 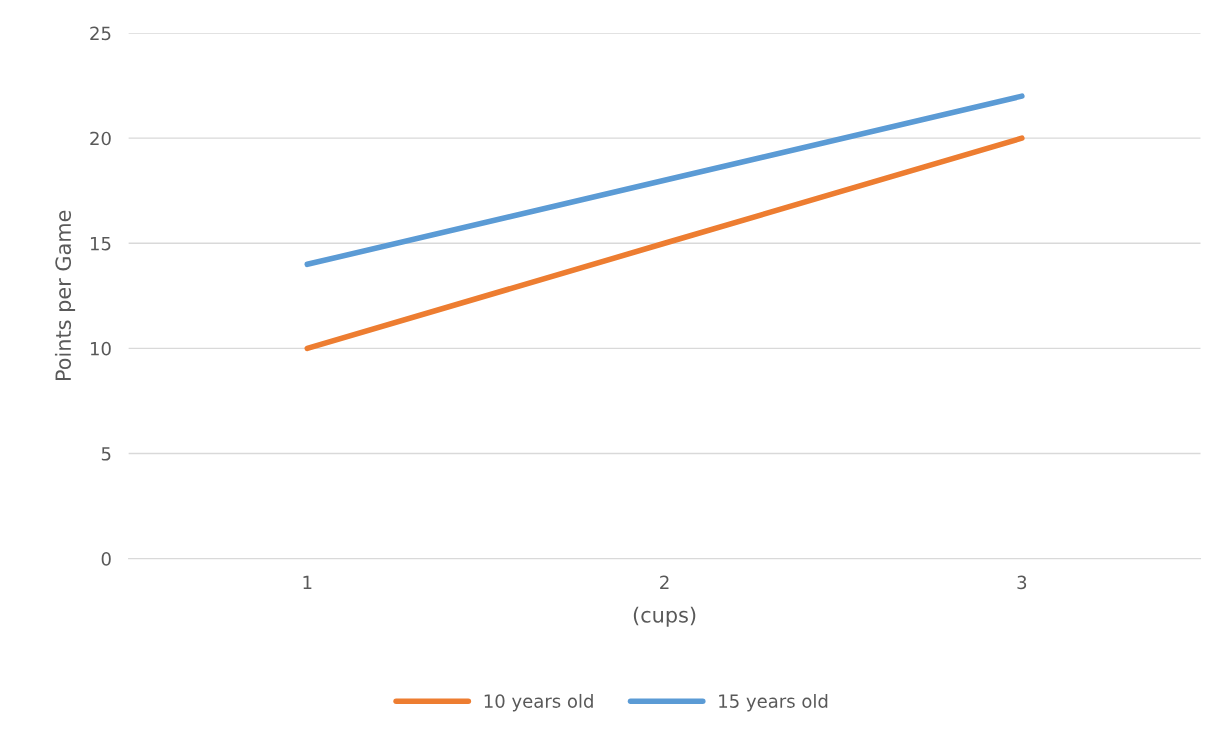 What do you see at coordinates (100, 243) in the screenshot?
I see `y-tick-label: 15` at bounding box center [100, 243].